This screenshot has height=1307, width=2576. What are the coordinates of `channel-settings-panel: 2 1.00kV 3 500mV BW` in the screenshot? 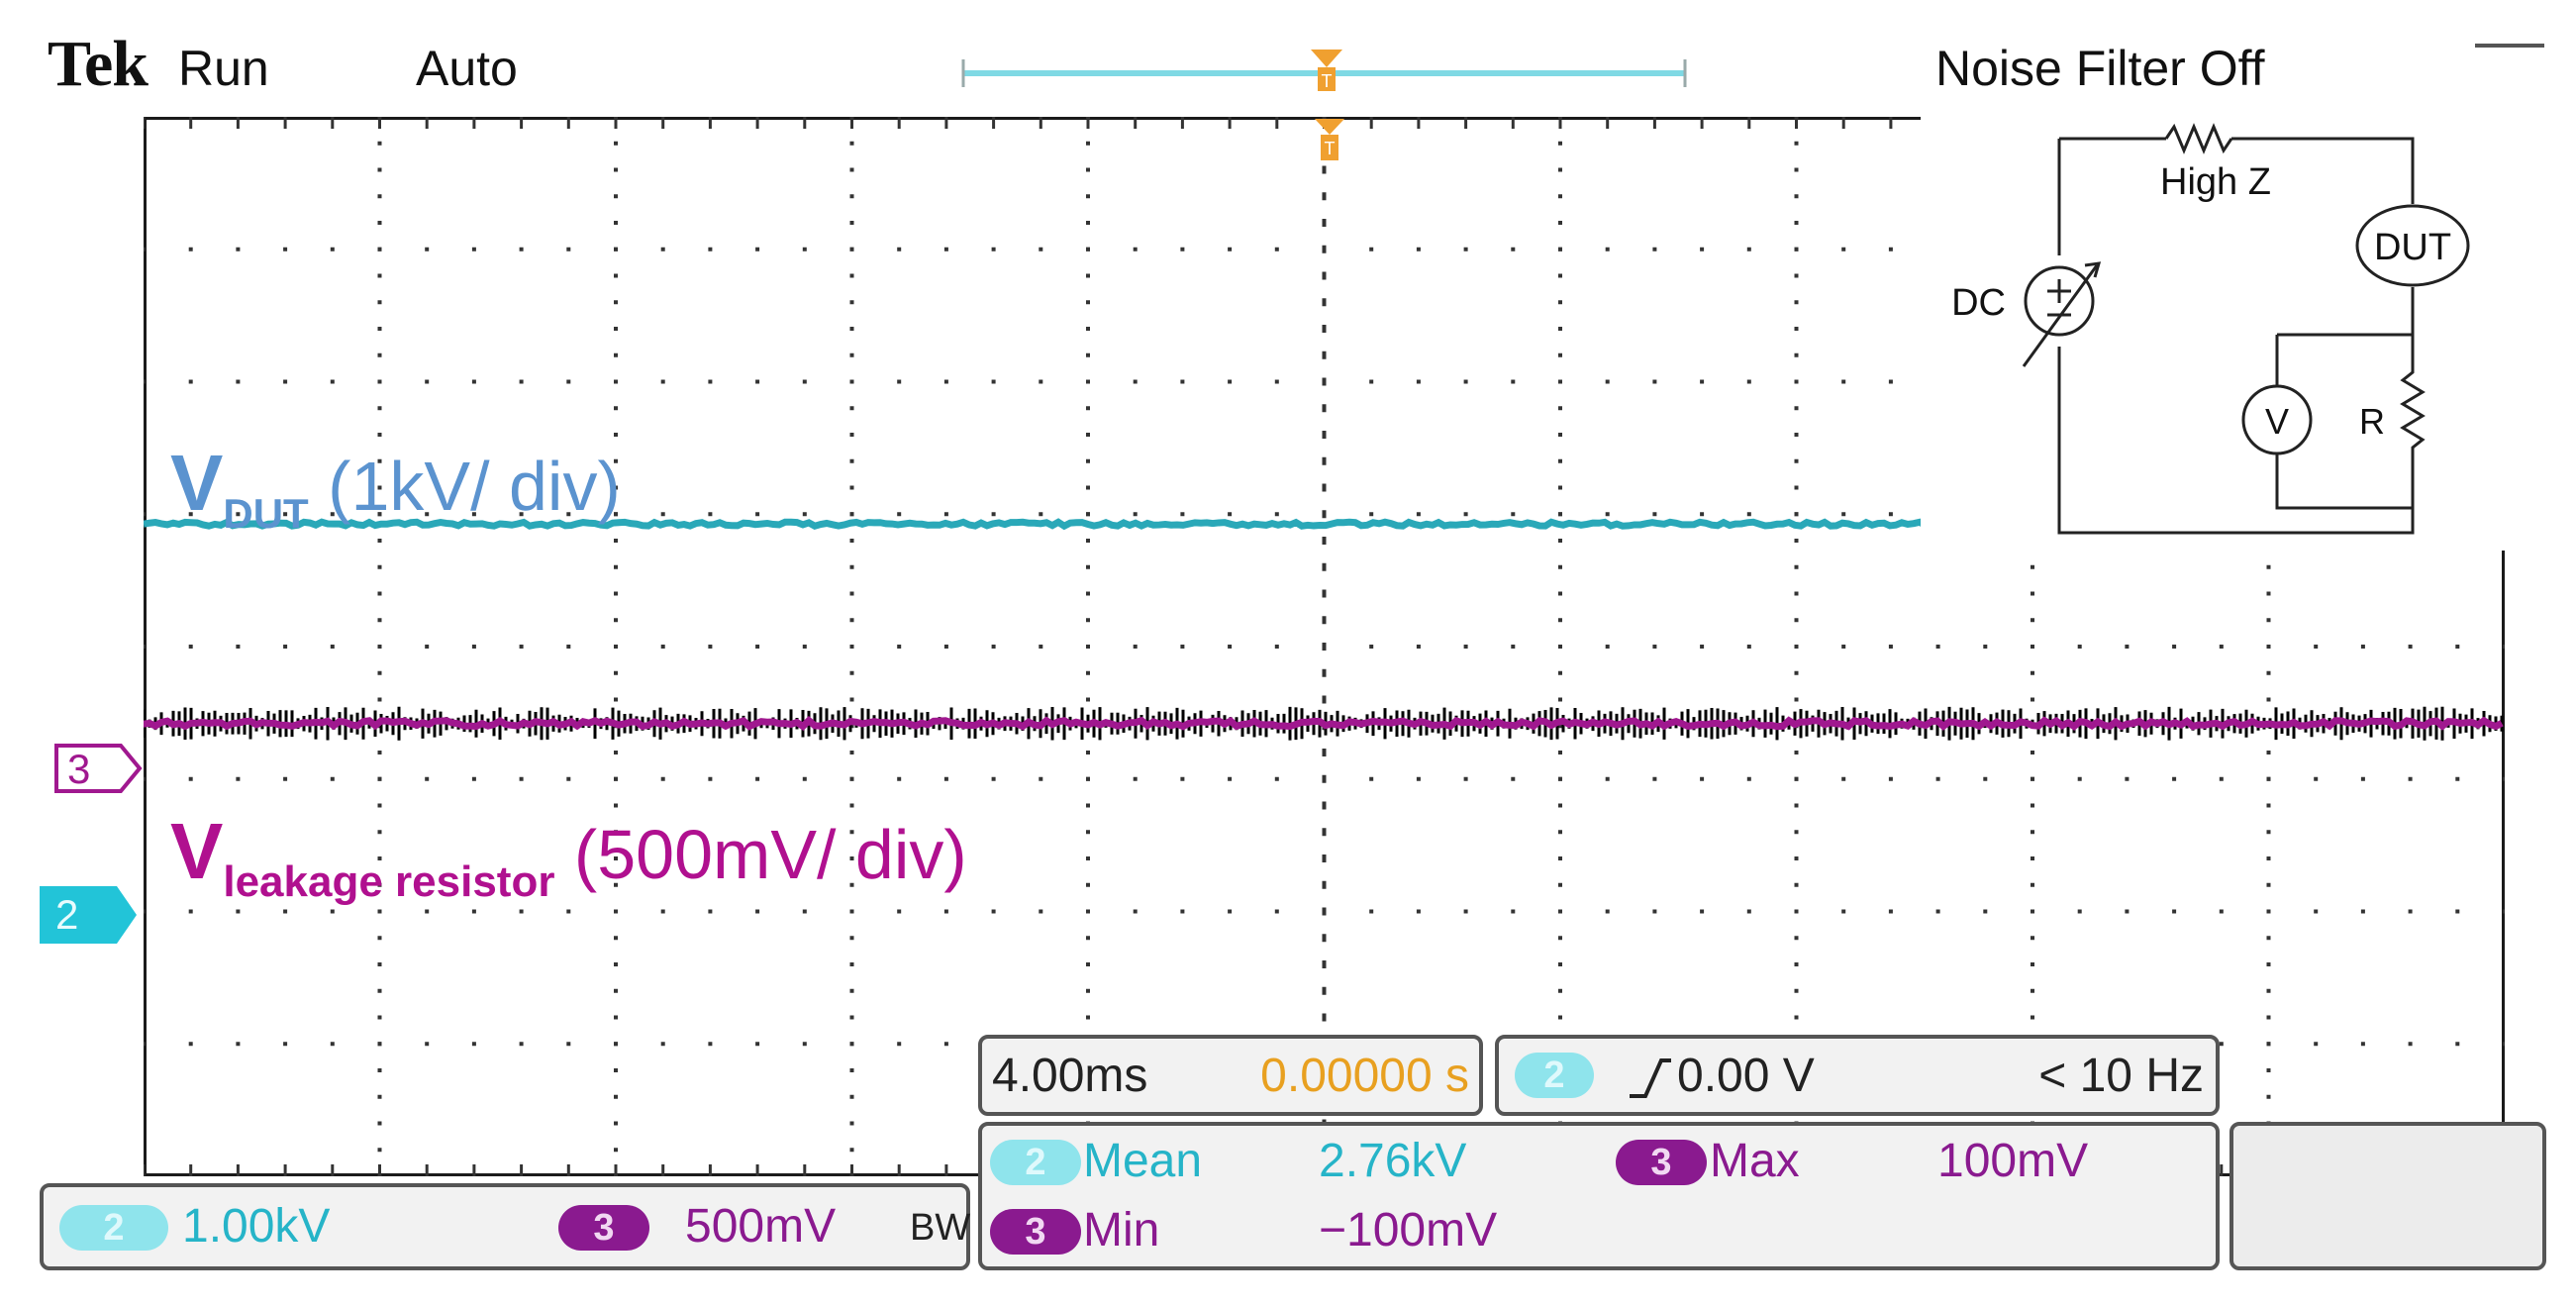 It's located at (505, 1227).